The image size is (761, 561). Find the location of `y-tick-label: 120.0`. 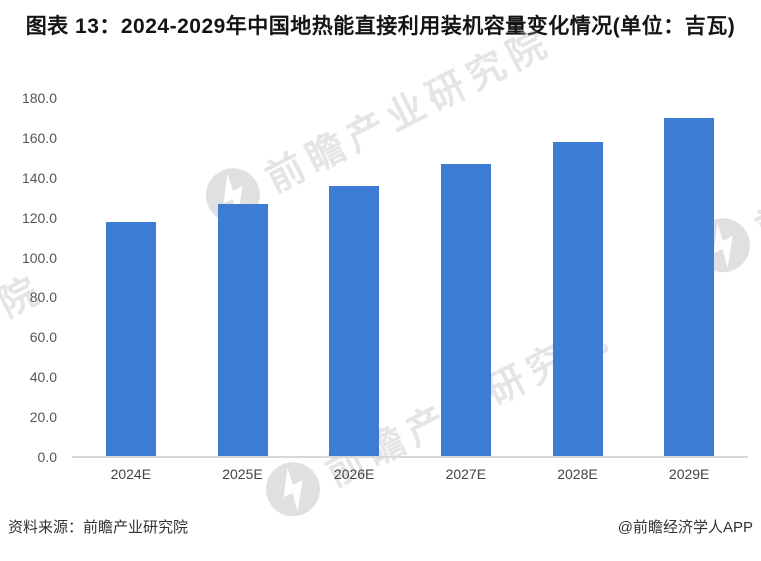

y-tick-label: 120.0 is located at coordinates (39, 217).